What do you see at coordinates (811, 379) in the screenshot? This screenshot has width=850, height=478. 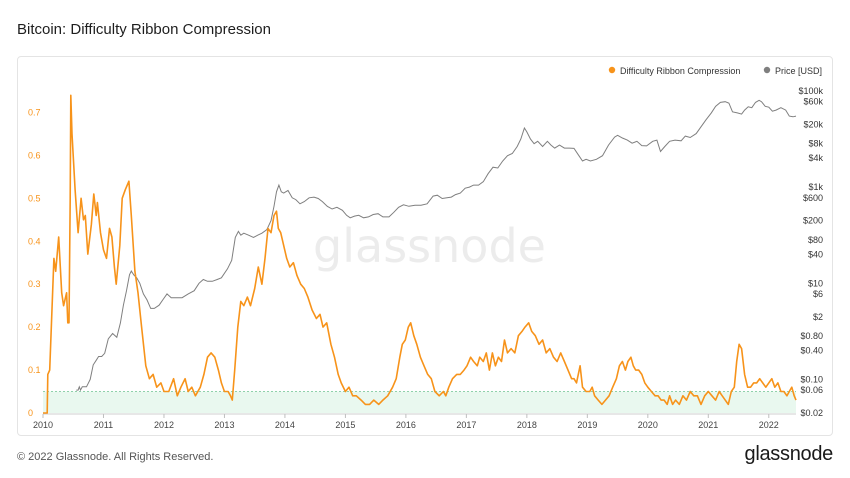 I see `right-tick-label: $0.10` at bounding box center [811, 379].